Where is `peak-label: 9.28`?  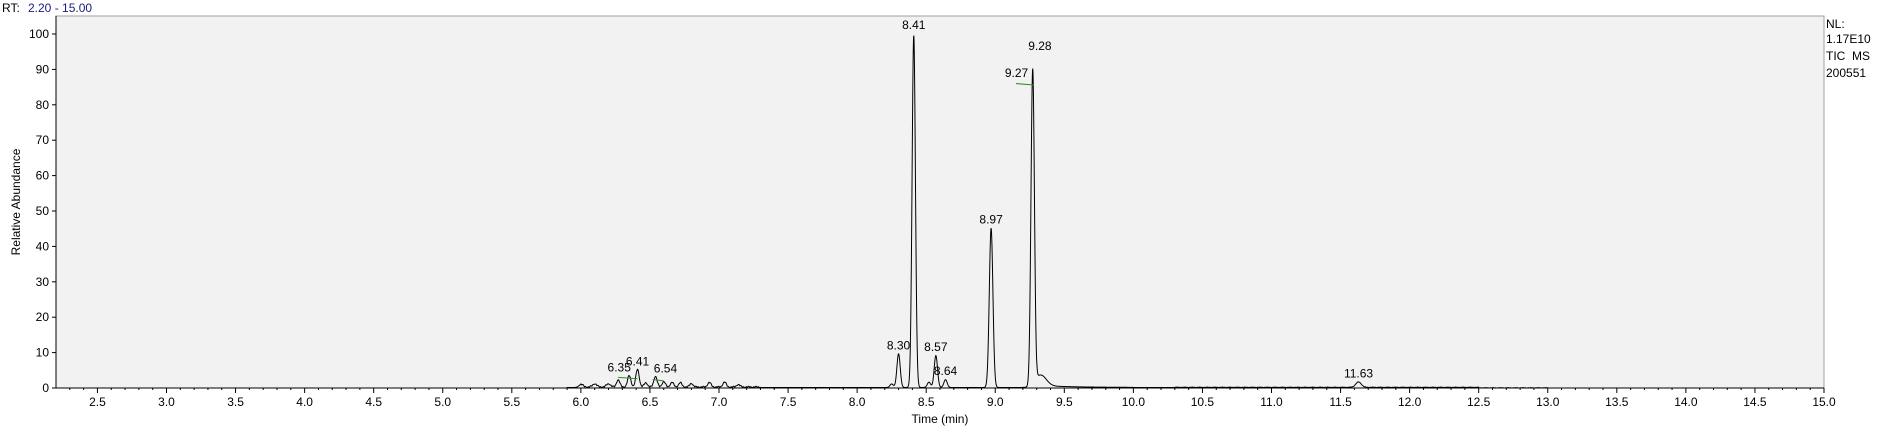
peak-label: 9.28 is located at coordinates (1040, 46).